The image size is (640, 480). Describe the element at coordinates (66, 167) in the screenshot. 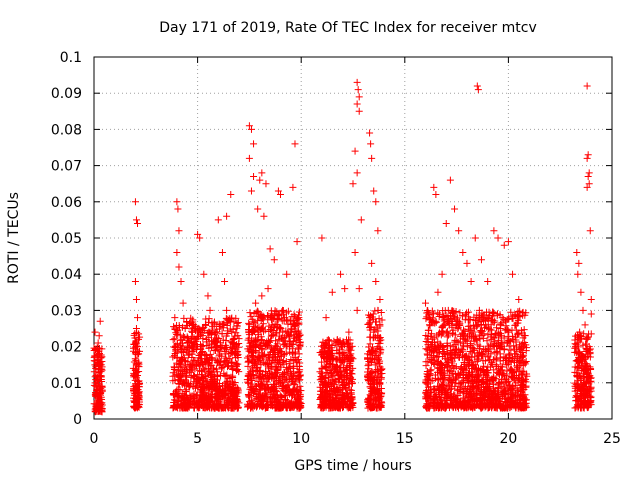

I see `y-tick-label: 0.07` at that location.